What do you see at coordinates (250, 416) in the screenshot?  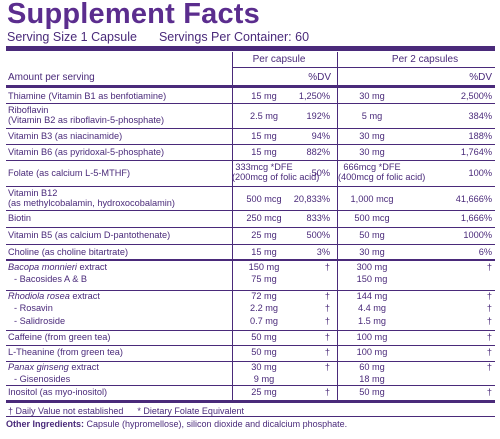 I see `footnote-rule` at bounding box center [250, 416].